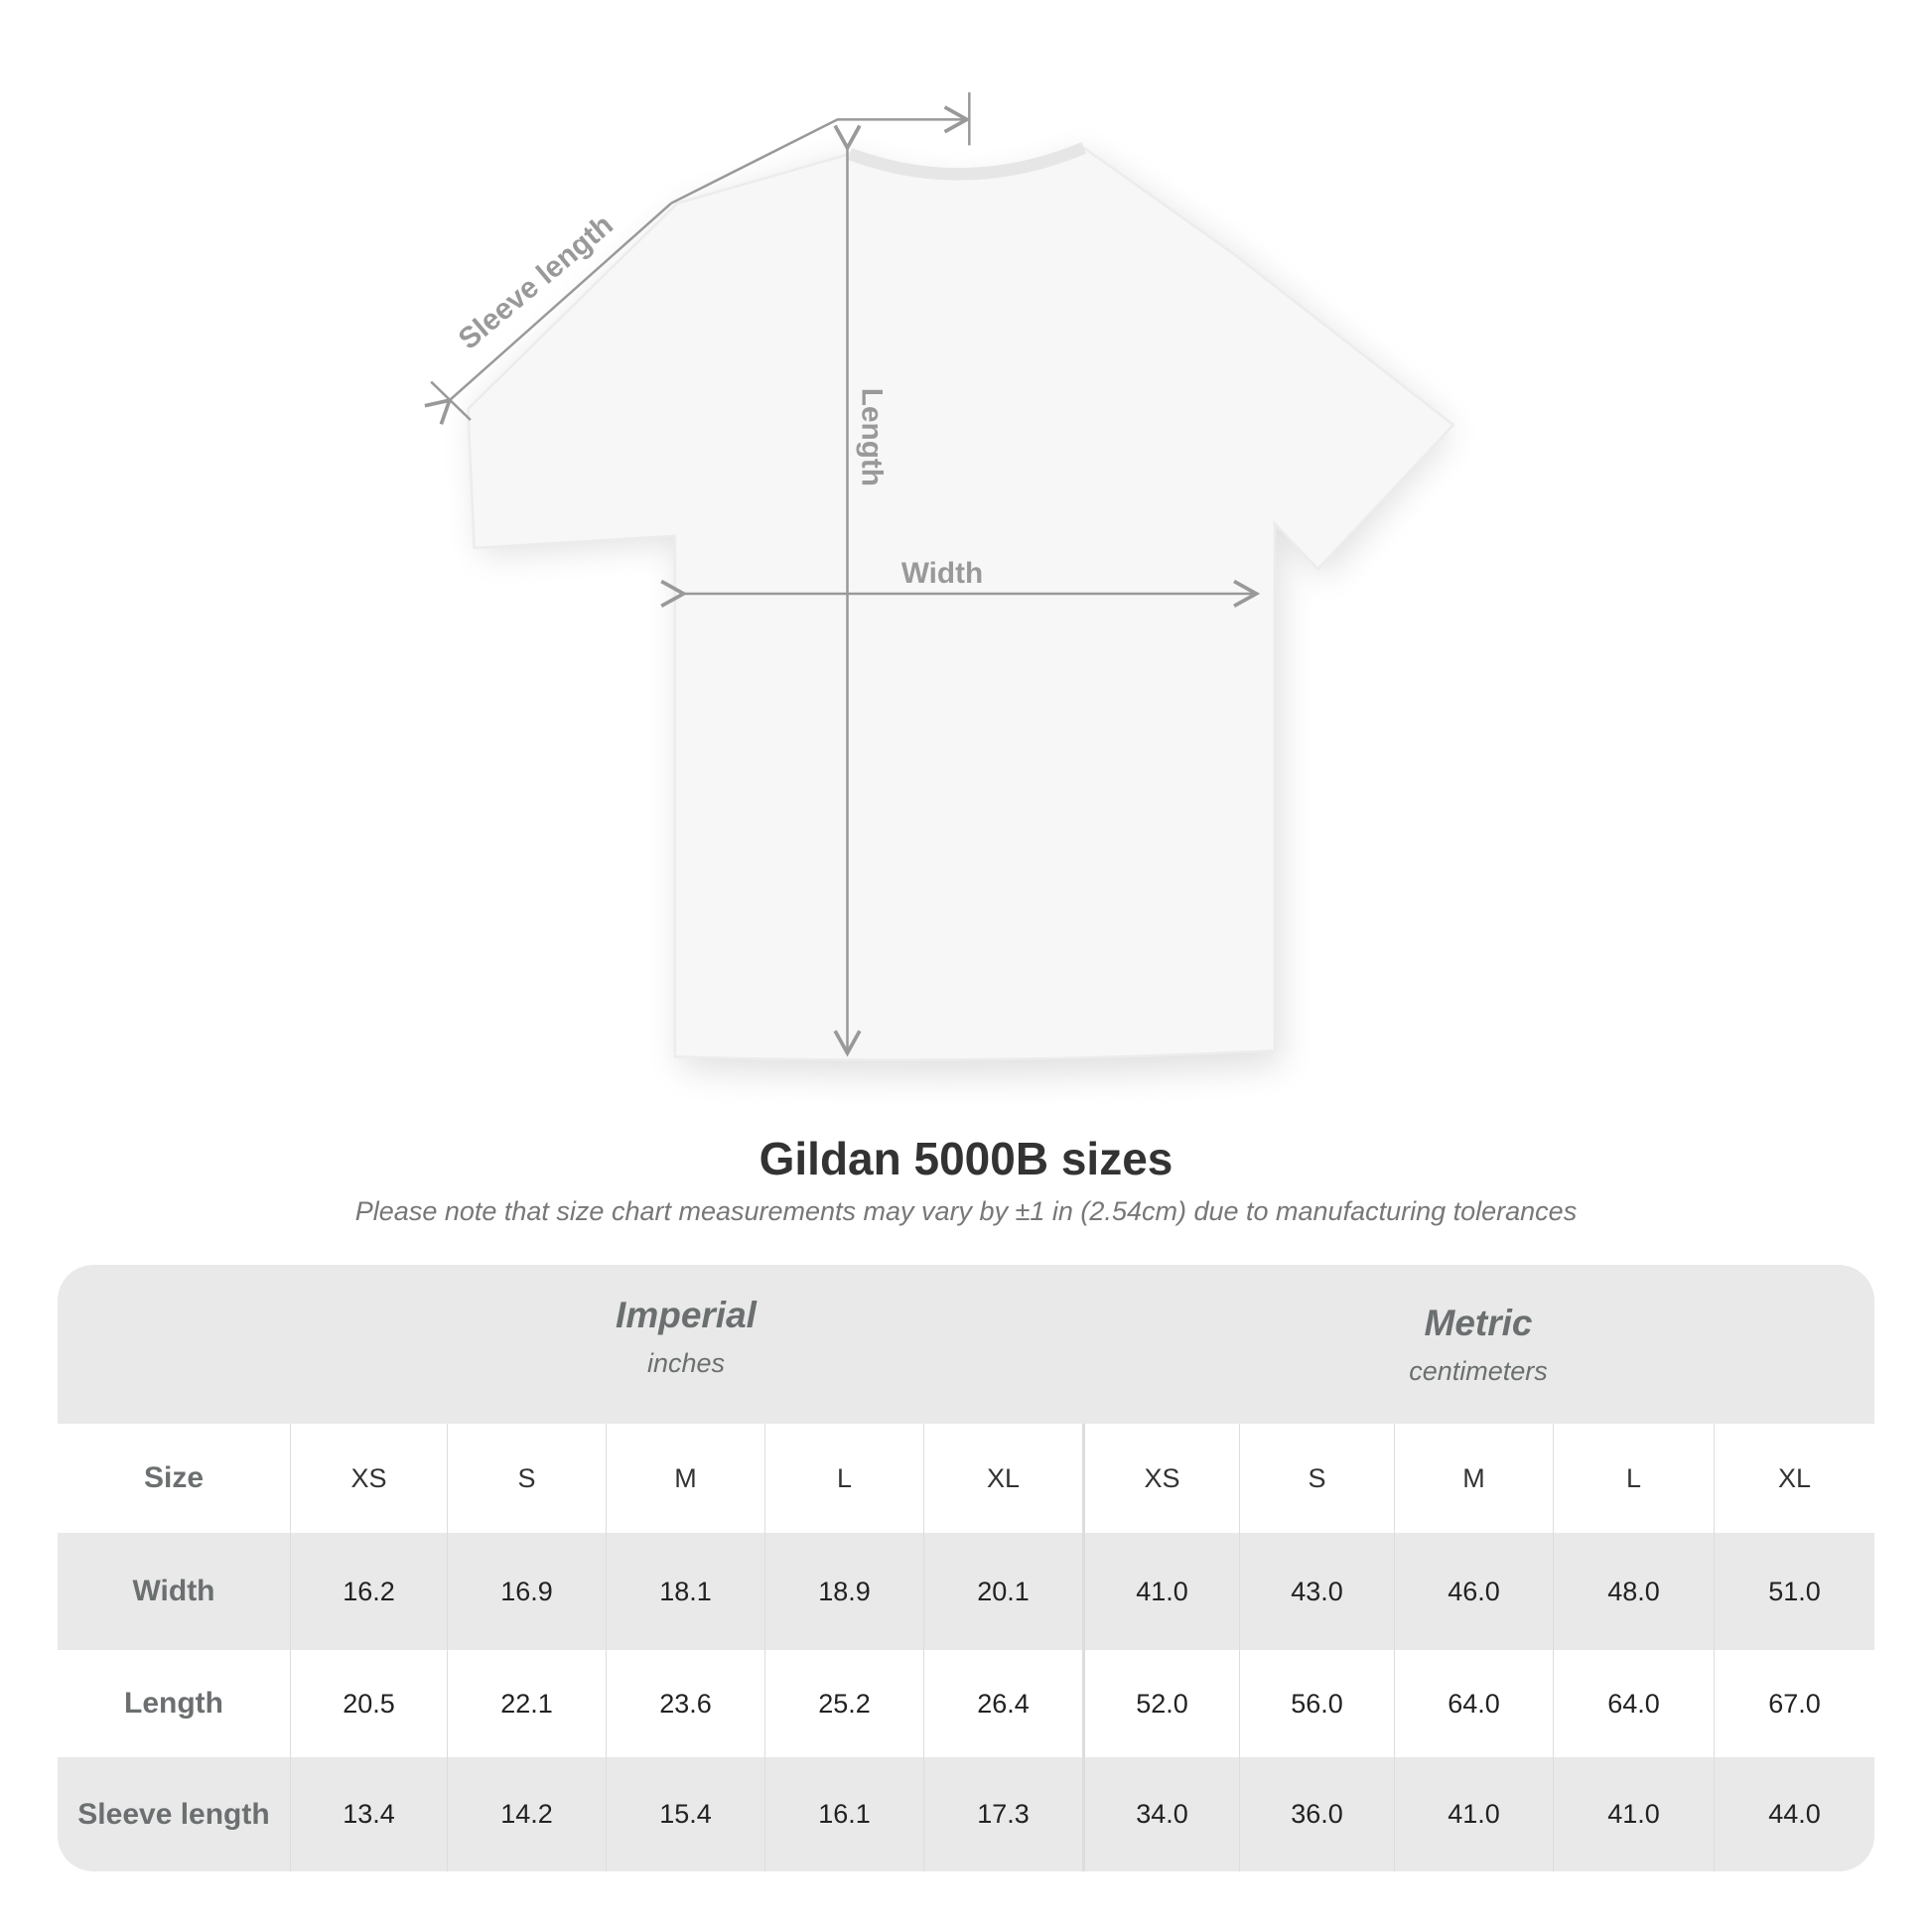 The image size is (1932, 1932). I want to click on table-cell: 13.4, so click(369, 1814).